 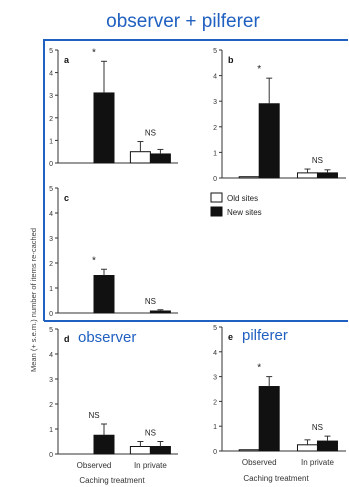 I want to click on x-axis-label-right: Caching treatment, so click(x=276, y=478).